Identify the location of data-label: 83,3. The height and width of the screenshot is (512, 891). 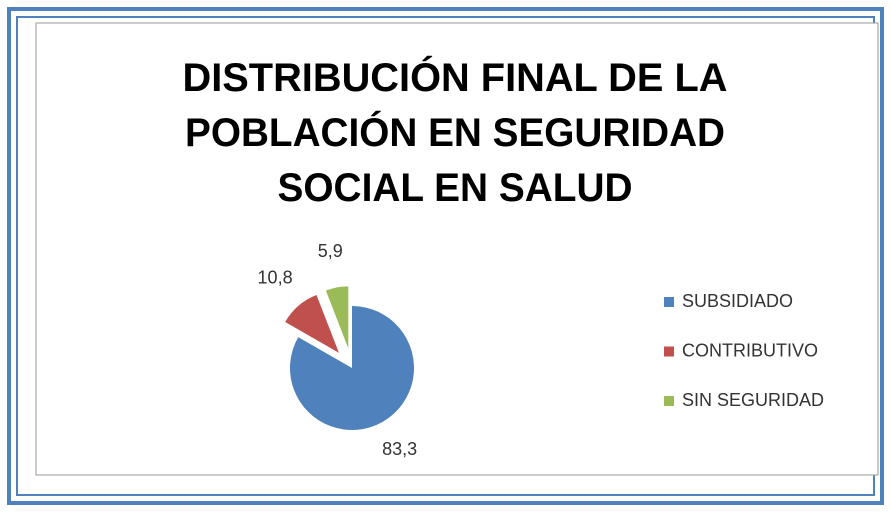
(399, 449).